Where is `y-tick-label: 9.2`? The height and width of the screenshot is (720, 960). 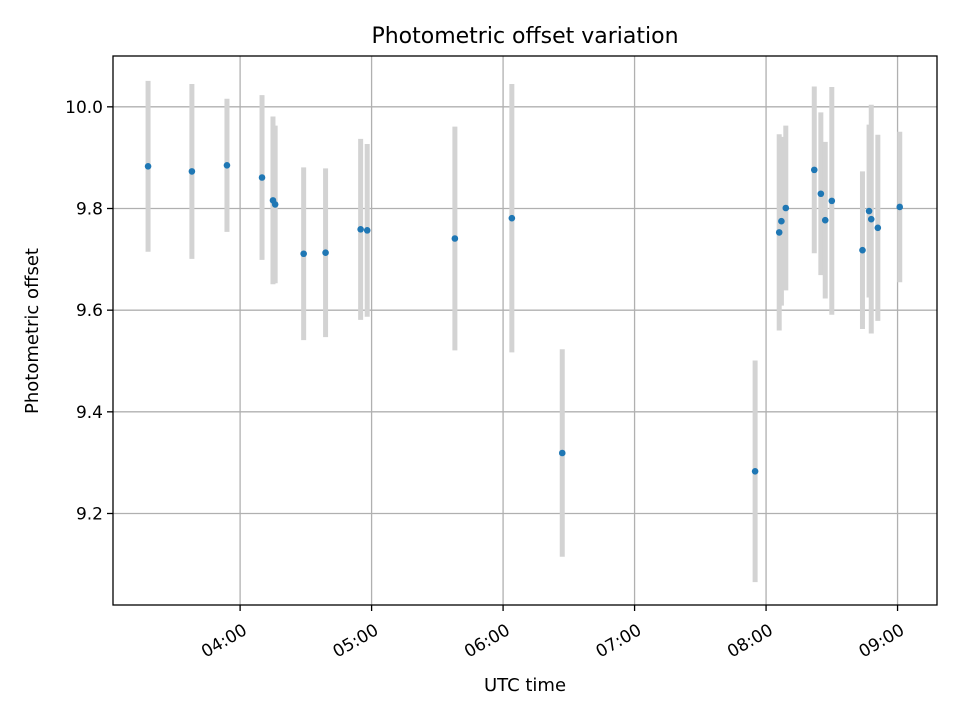
y-tick-label: 9.2 is located at coordinates (89, 515).